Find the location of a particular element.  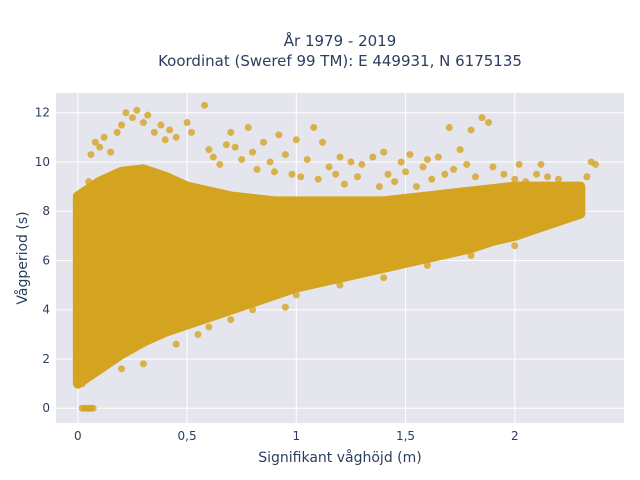

x-tick-label: 1 is located at coordinates (296, 436).